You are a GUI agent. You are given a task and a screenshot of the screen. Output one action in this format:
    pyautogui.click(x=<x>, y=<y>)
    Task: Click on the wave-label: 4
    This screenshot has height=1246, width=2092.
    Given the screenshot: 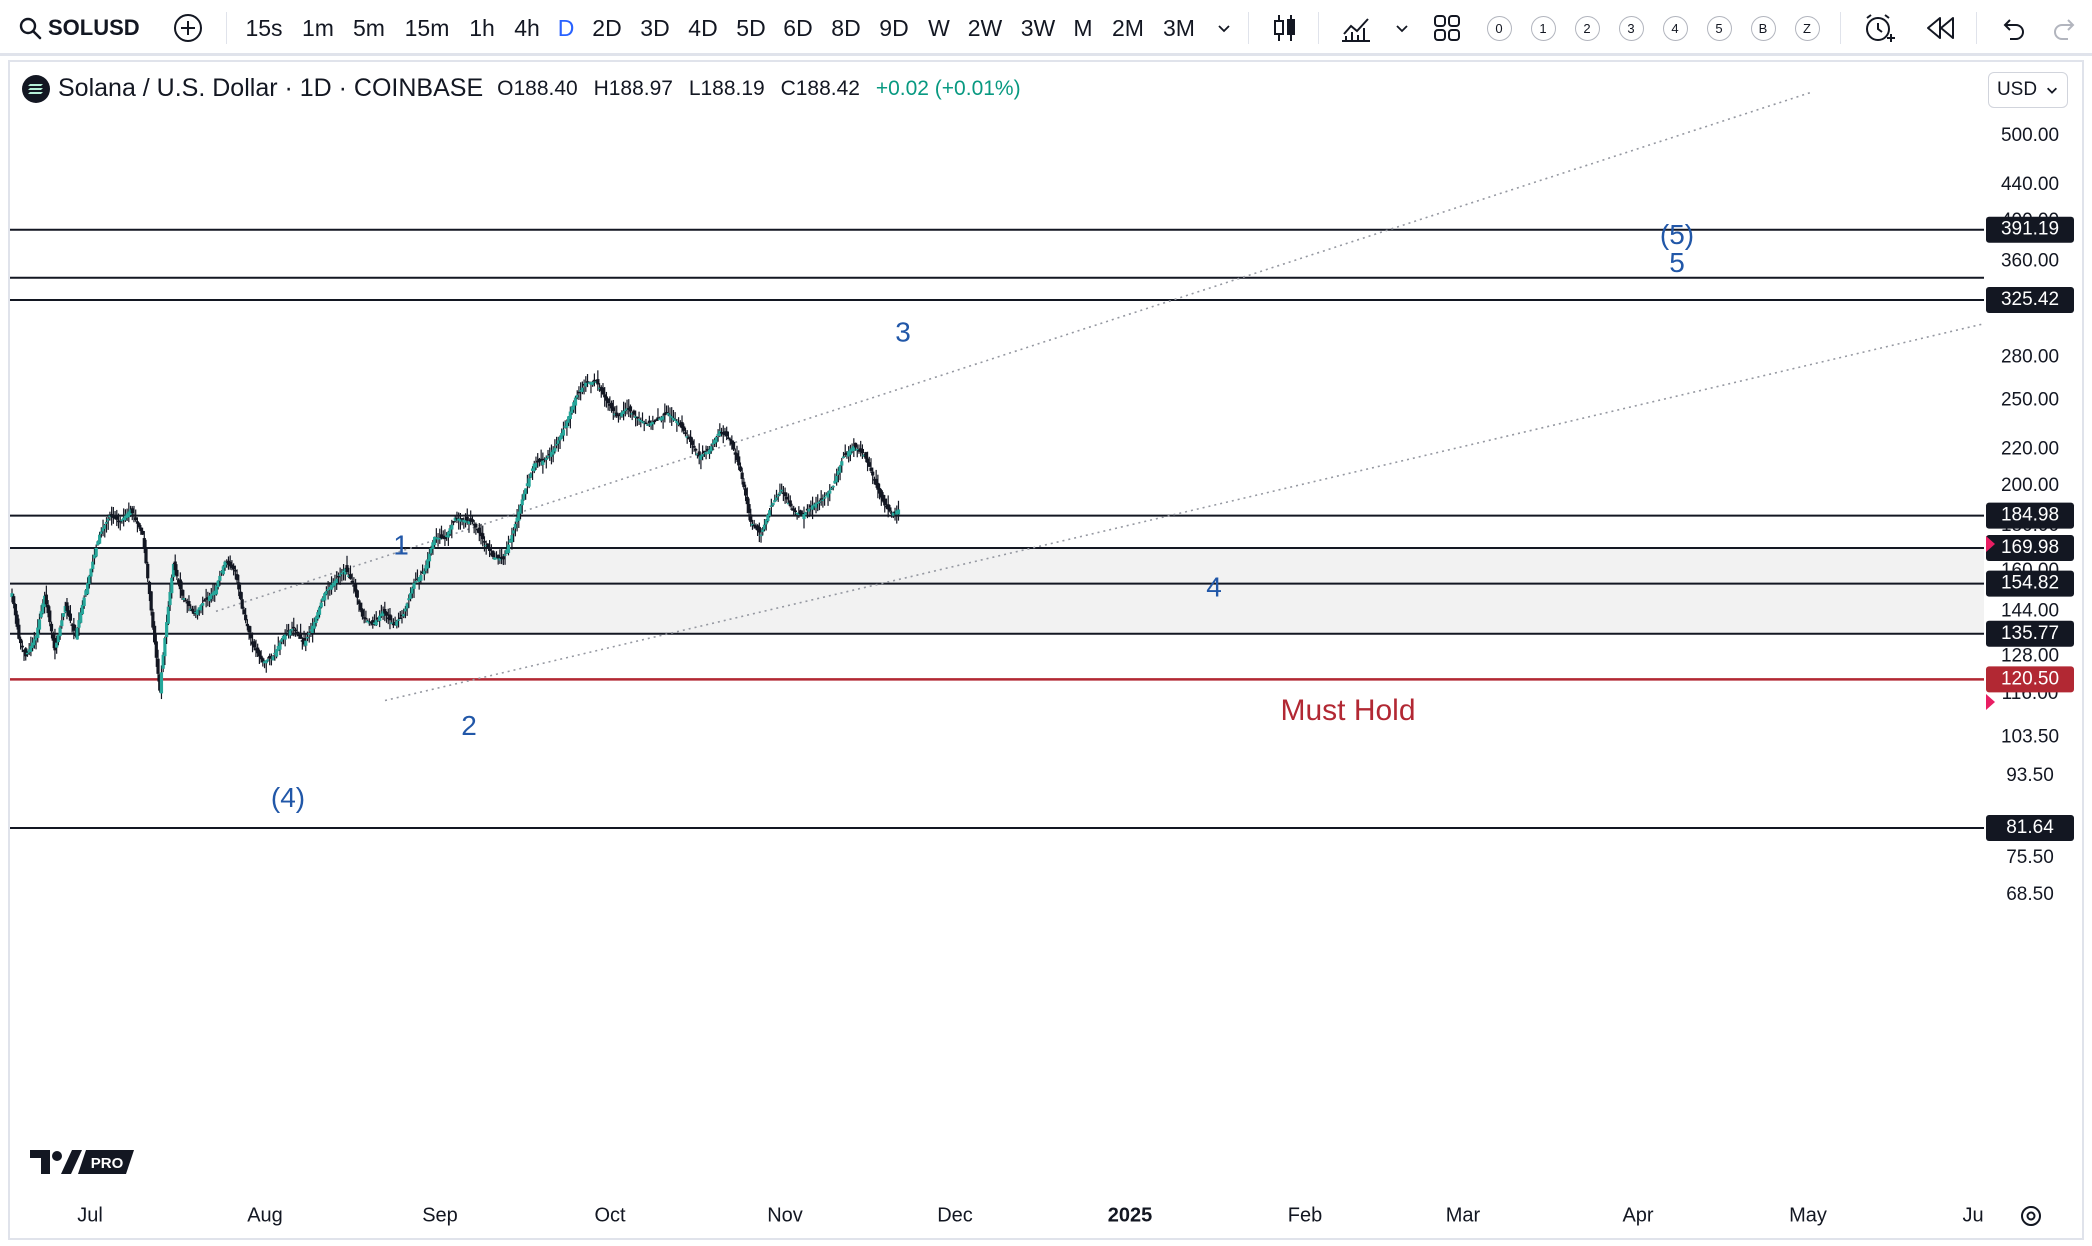 What is the action you would take?
    pyautogui.click(x=1214, y=586)
    